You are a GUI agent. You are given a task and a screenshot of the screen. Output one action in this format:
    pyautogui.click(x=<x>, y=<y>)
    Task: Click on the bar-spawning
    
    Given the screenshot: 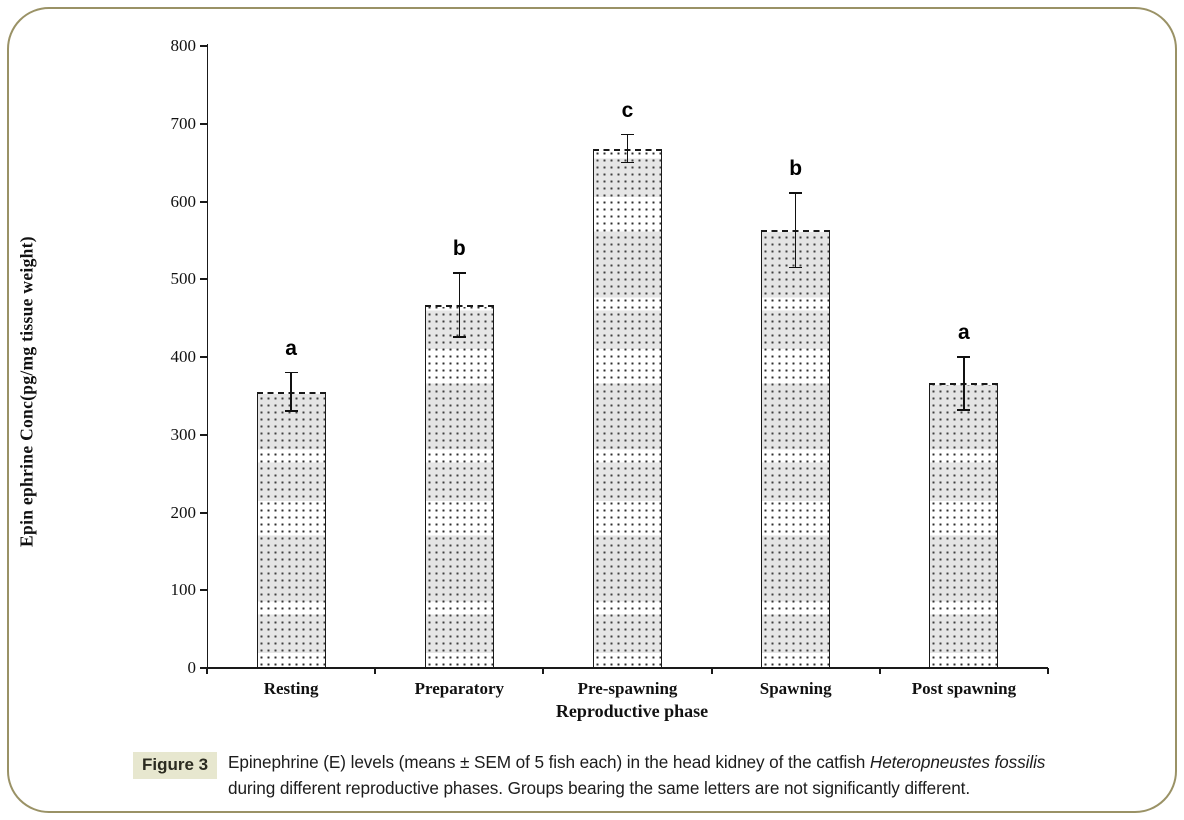 What is the action you would take?
    pyautogui.click(x=796, y=449)
    